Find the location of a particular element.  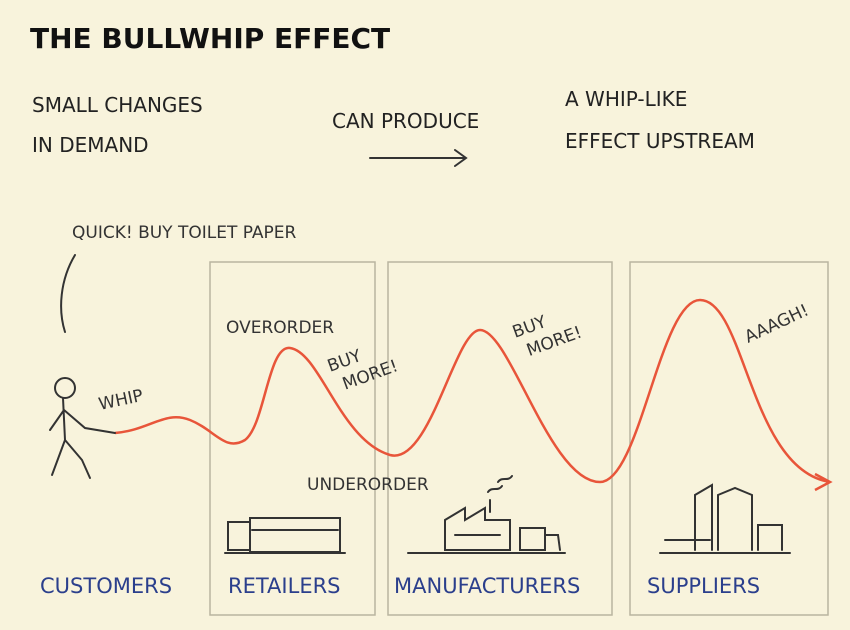

title: THE BULLWHIP EFFECT is located at coordinates (210, 38).